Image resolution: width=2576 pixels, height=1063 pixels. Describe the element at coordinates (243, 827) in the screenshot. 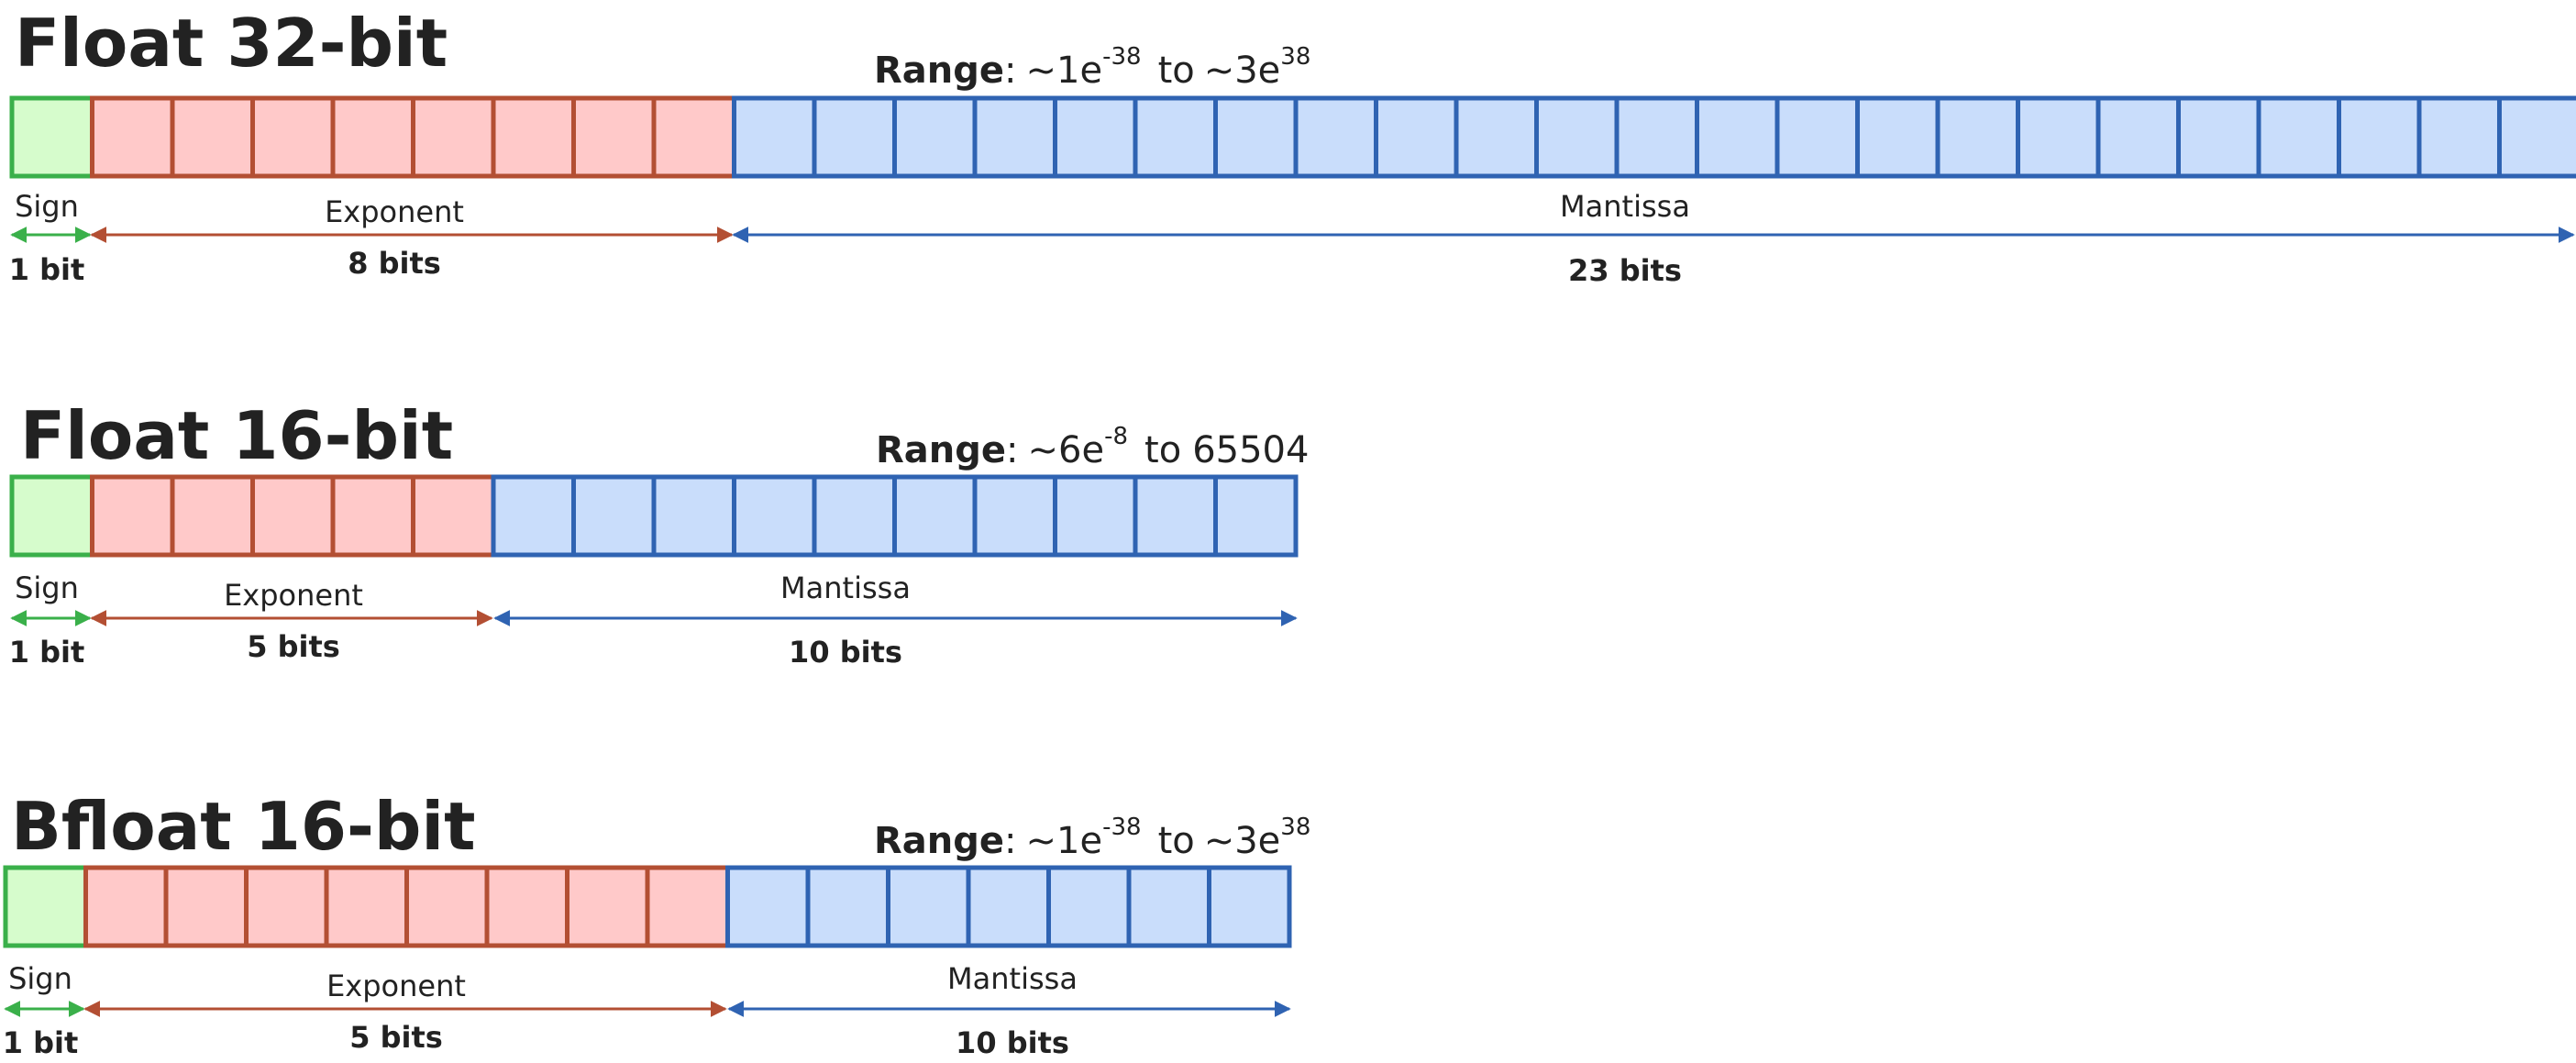

I see `format-title: Bfloat 16-bit` at that location.